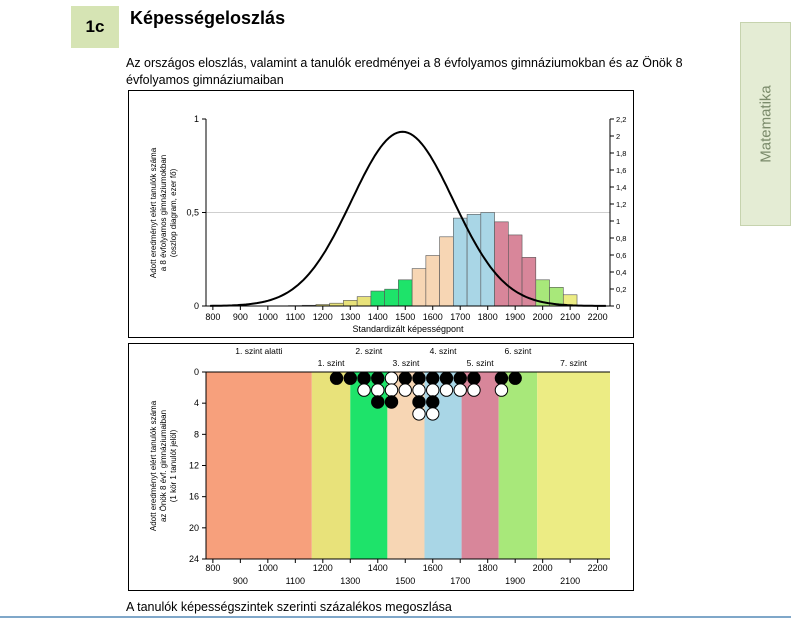 The width and height of the screenshot is (791, 619). I want to click on y-tick-label: 12, so click(194, 466).